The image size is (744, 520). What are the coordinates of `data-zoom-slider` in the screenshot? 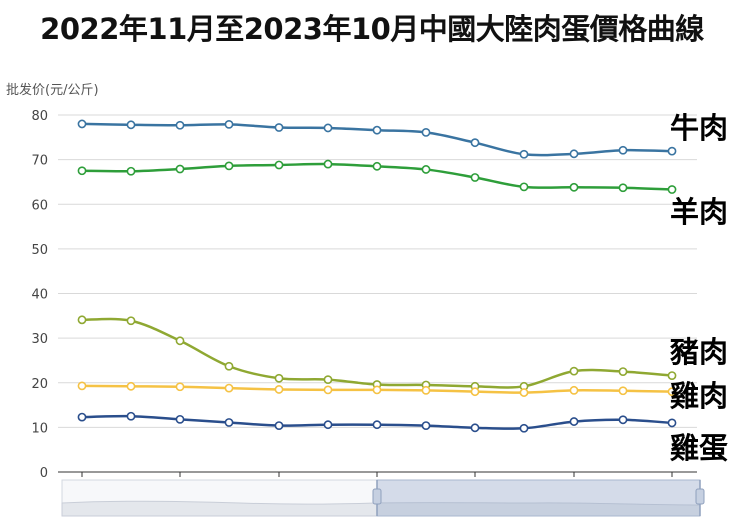 It's located at (383, 498).